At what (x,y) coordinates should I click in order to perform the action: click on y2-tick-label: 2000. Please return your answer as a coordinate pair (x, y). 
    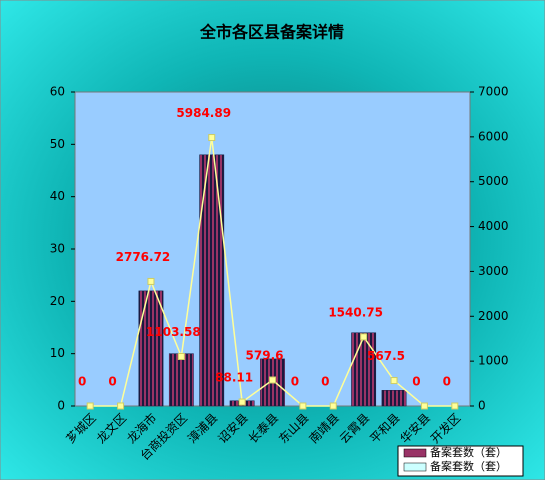
    Looking at the image, I should click on (493, 316).